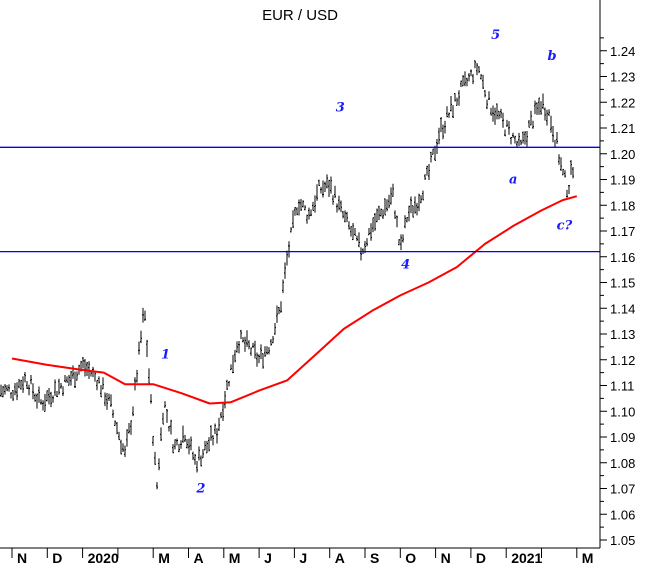 The width and height of the screenshot is (650, 568). I want to click on wave-label: c?, so click(565, 226).